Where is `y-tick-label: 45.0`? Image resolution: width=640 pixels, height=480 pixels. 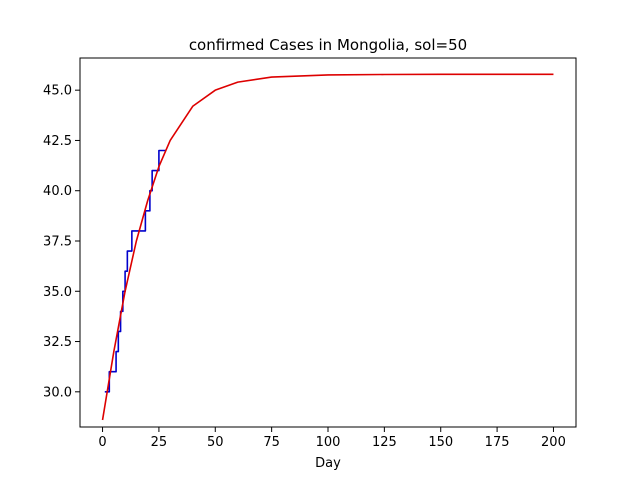 y-tick-label: 45.0 is located at coordinates (57, 91).